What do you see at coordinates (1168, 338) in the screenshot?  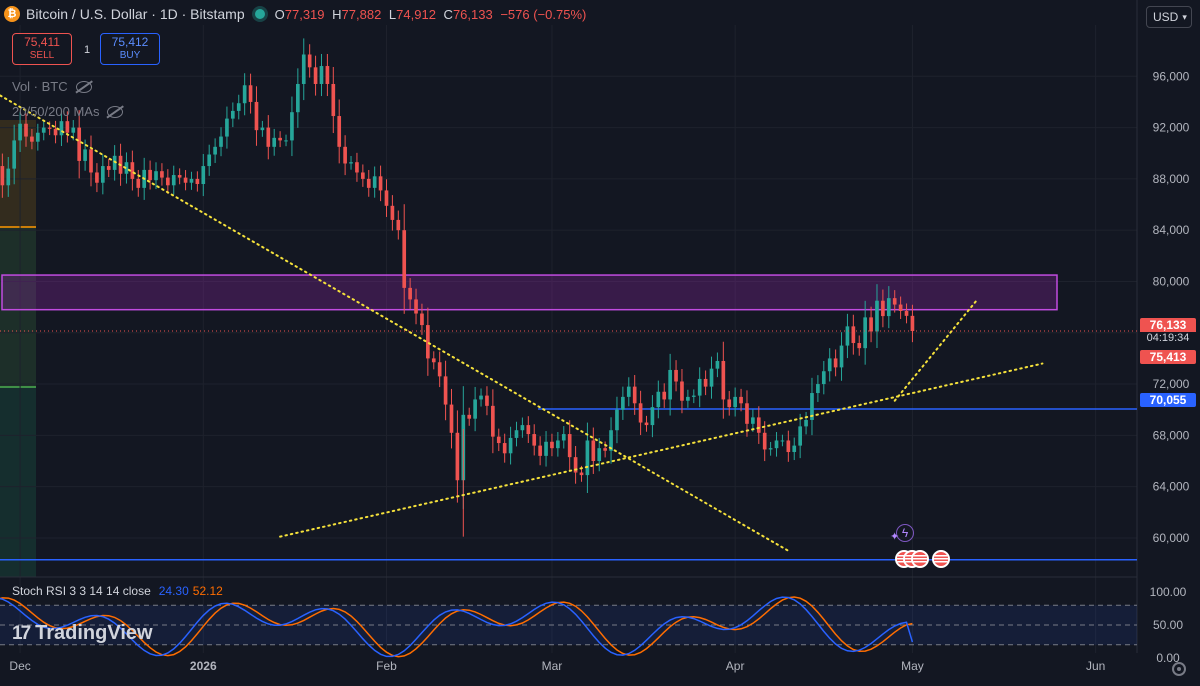 I see `candle-countdown: 04:19:34` at bounding box center [1168, 338].